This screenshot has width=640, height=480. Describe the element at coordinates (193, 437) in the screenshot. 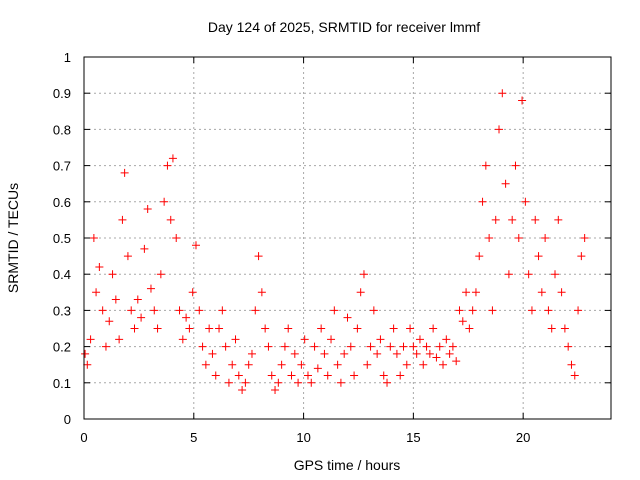

I see `x-tick-label: 5` at that location.